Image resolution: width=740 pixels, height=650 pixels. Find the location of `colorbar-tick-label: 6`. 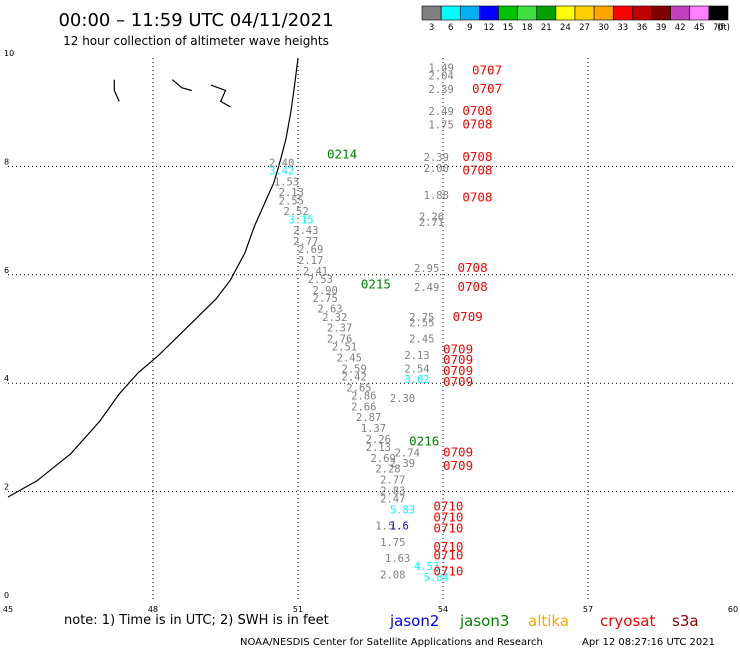

colorbar-tick-label: 6 is located at coordinates (450, 28).